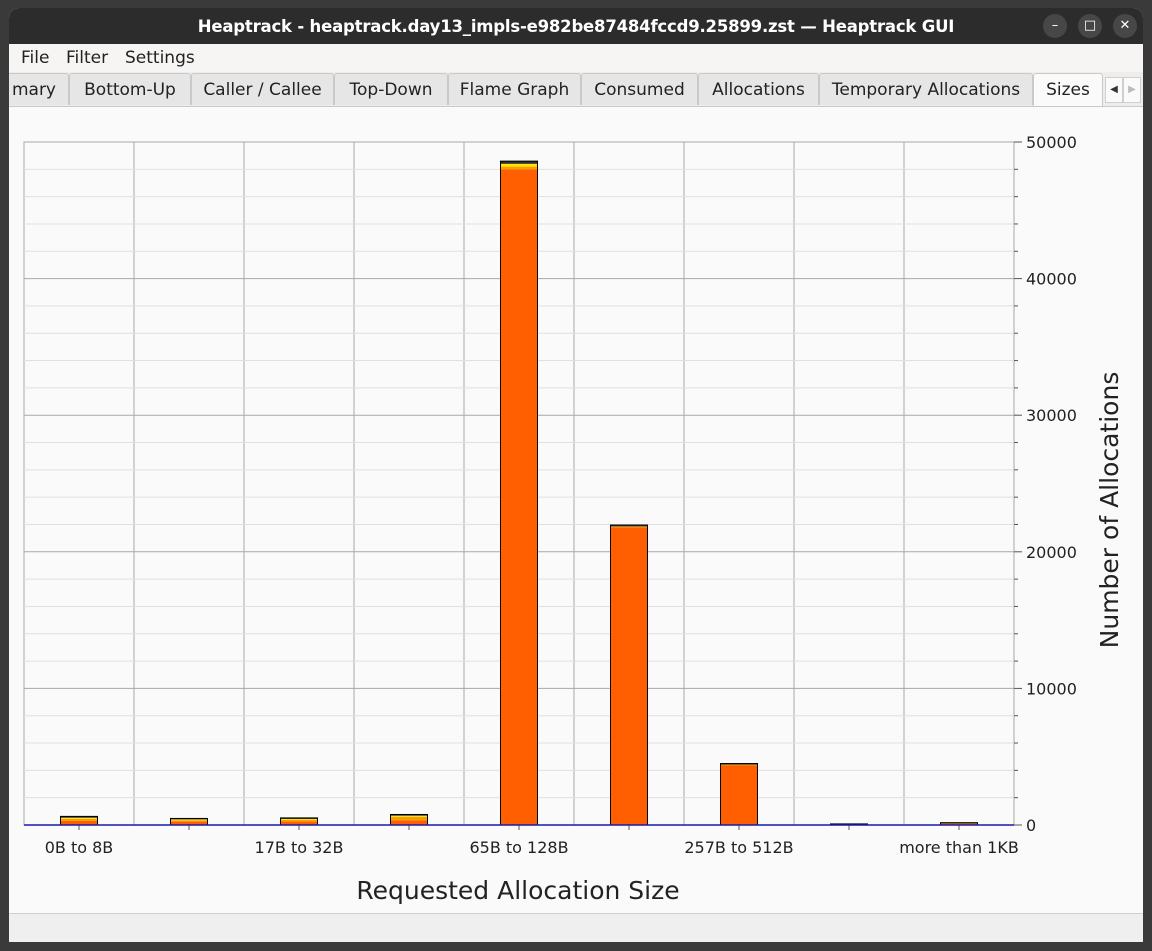 This screenshot has height=951, width=1152. What do you see at coordinates (1068, 89) in the screenshot?
I see `tab-sizes: Sizes` at bounding box center [1068, 89].